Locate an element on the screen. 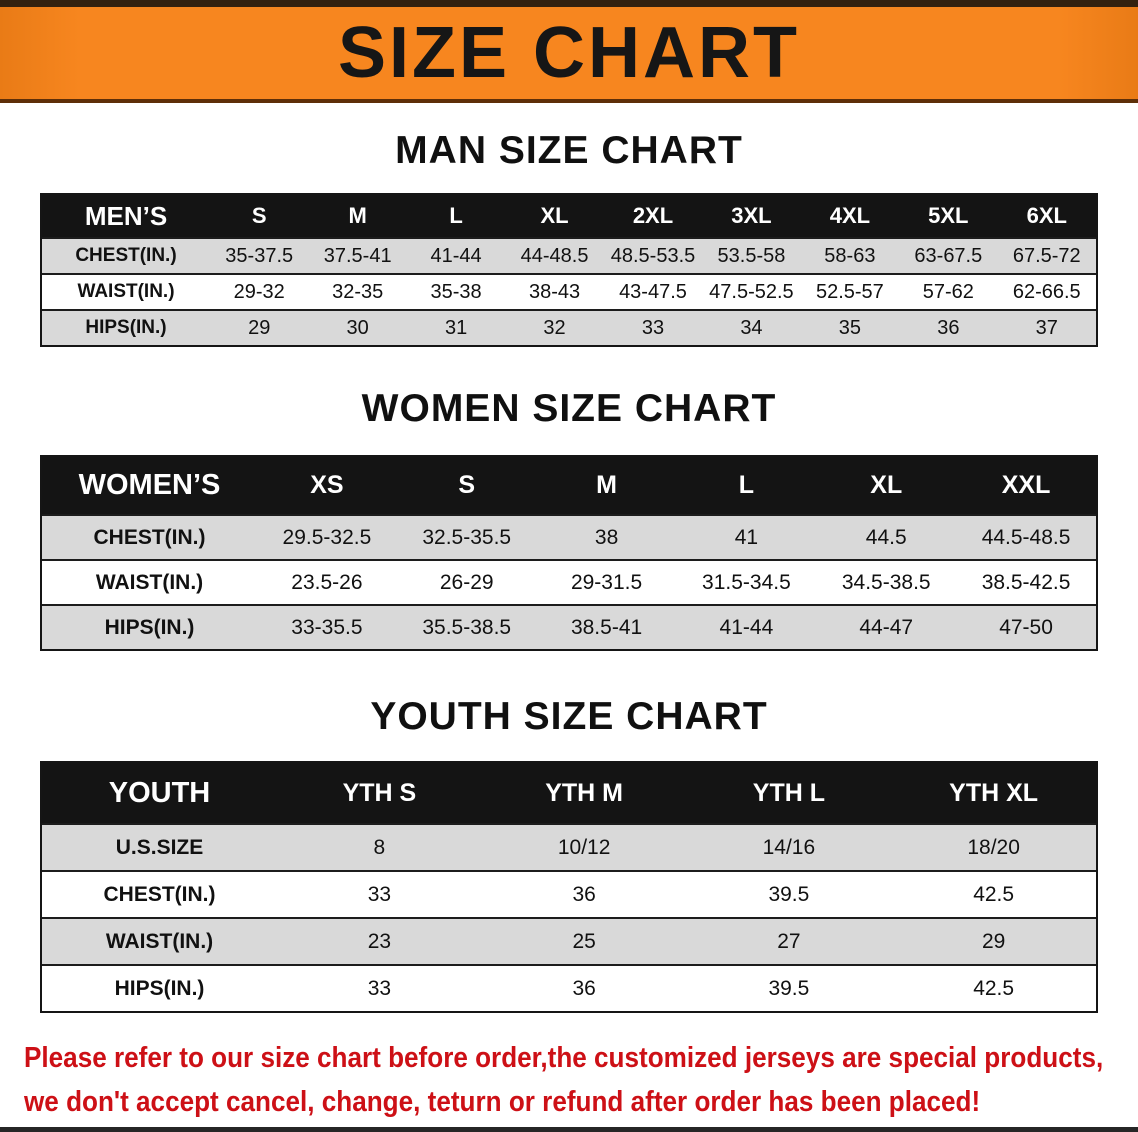  bottom-border-strip is located at coordinates (569, 1129).